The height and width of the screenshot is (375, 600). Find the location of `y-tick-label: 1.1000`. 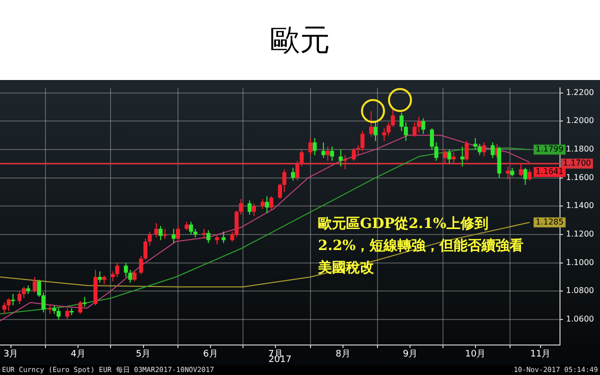

y-tick-label: 1.1000 is located at coordinates (580, 262).